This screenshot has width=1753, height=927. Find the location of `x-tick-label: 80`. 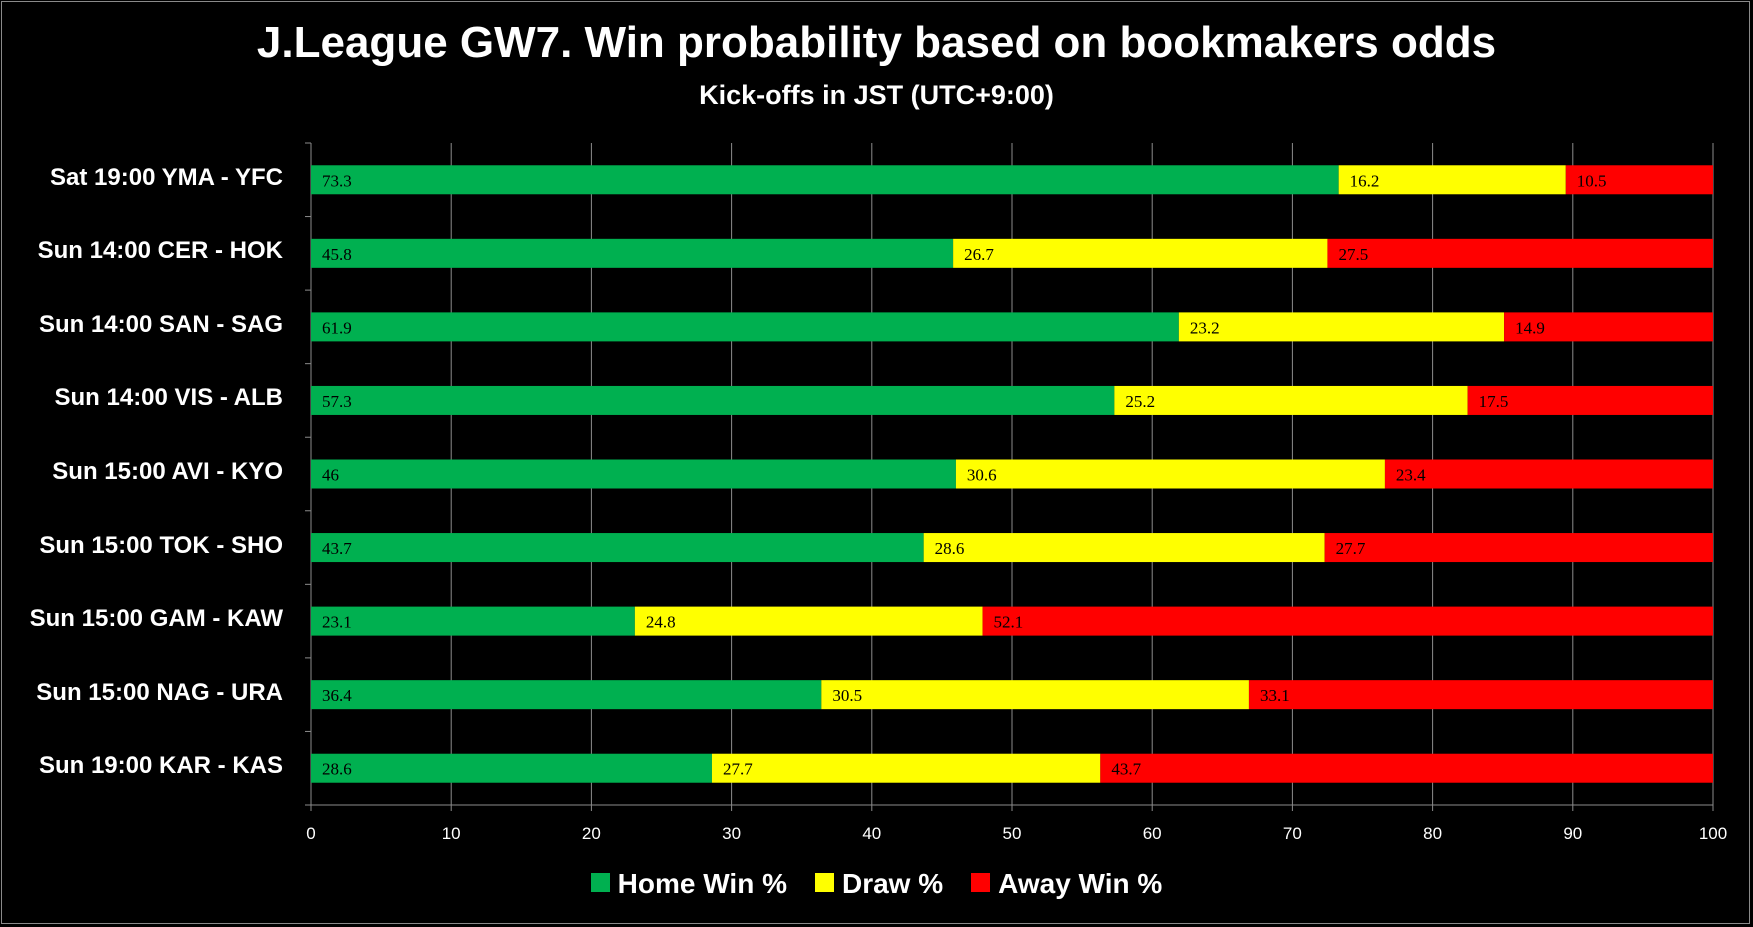

x-tick-label: 80 is located at coordinates (1433, 833).